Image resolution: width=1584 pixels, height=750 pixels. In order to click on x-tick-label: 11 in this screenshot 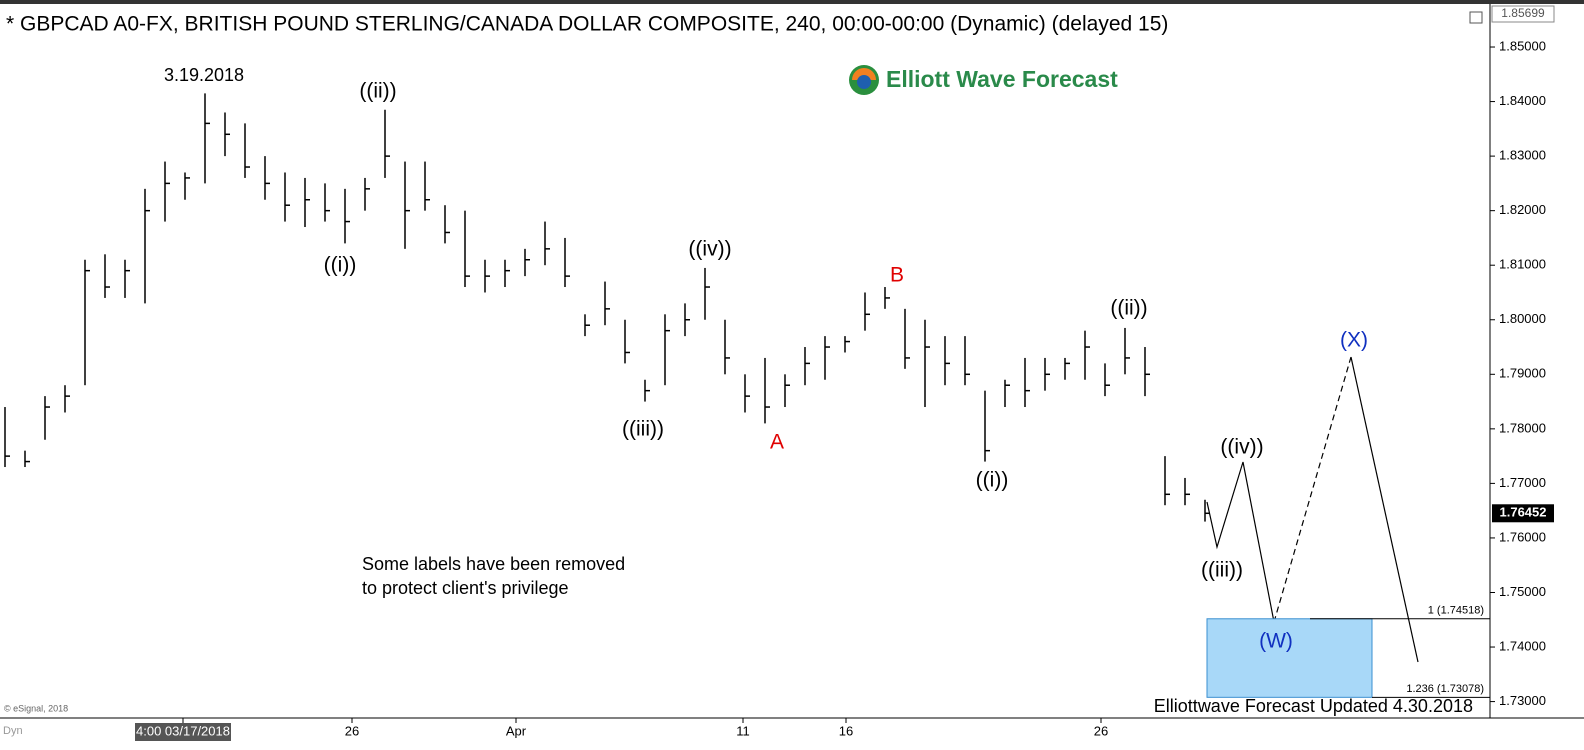, I will do `click(743, 730)`.